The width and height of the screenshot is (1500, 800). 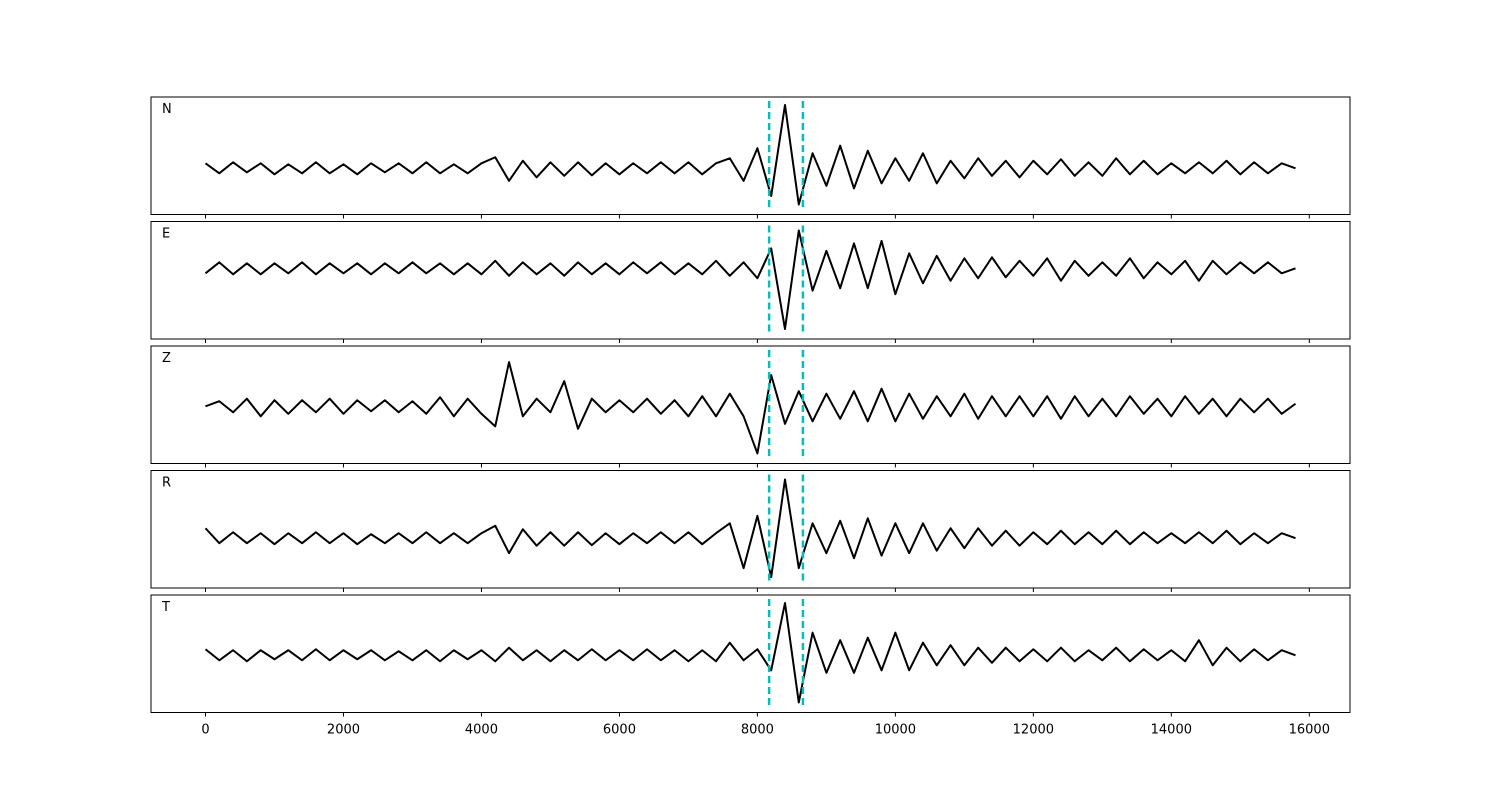 I want to click on x-tick-label: 4000, so click(x=481, y=730).